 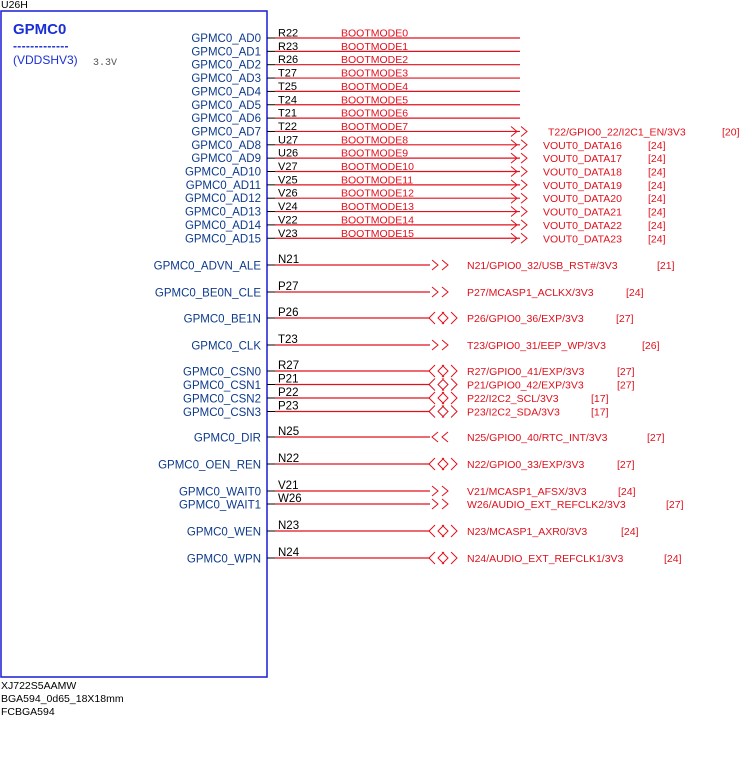 What do you see at coordinates (288, 380) in the screenshot?
I see `ball-number-label: P21` at bounding box center [288, 380].